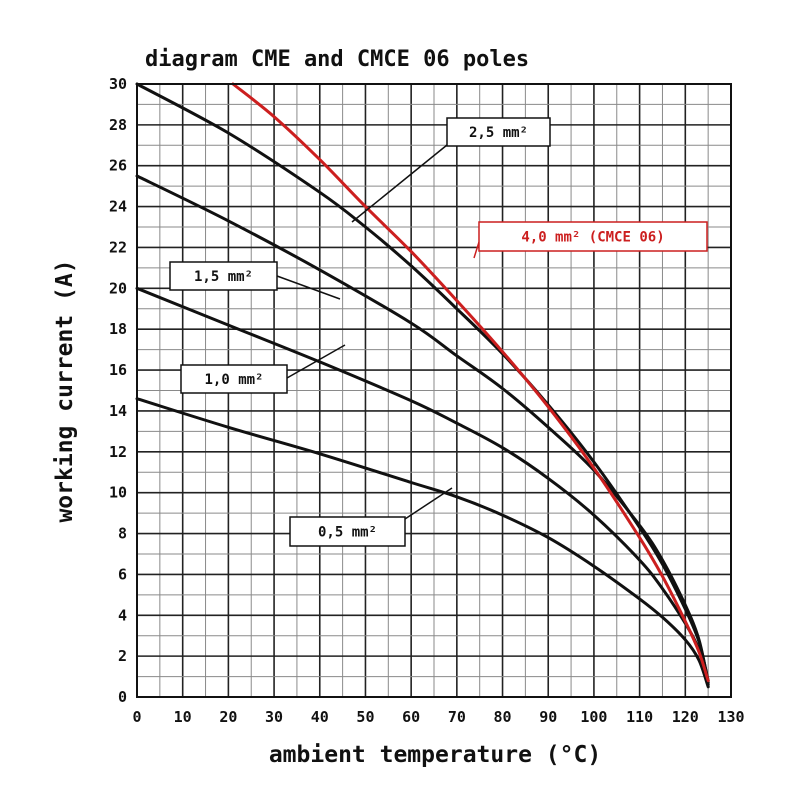 The width and height of the screenshot is (800, 805). Describe the element at coordinates (118, 247) in the screenshot. I see `y-tick-label: 22` at that location.